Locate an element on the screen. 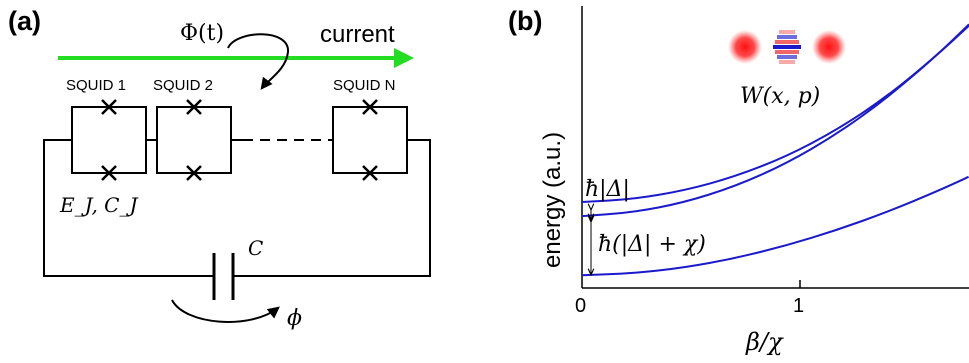 This screenshot has height=363, width=969. flux-label: Φ(t) is located at coordinates (202, 33).